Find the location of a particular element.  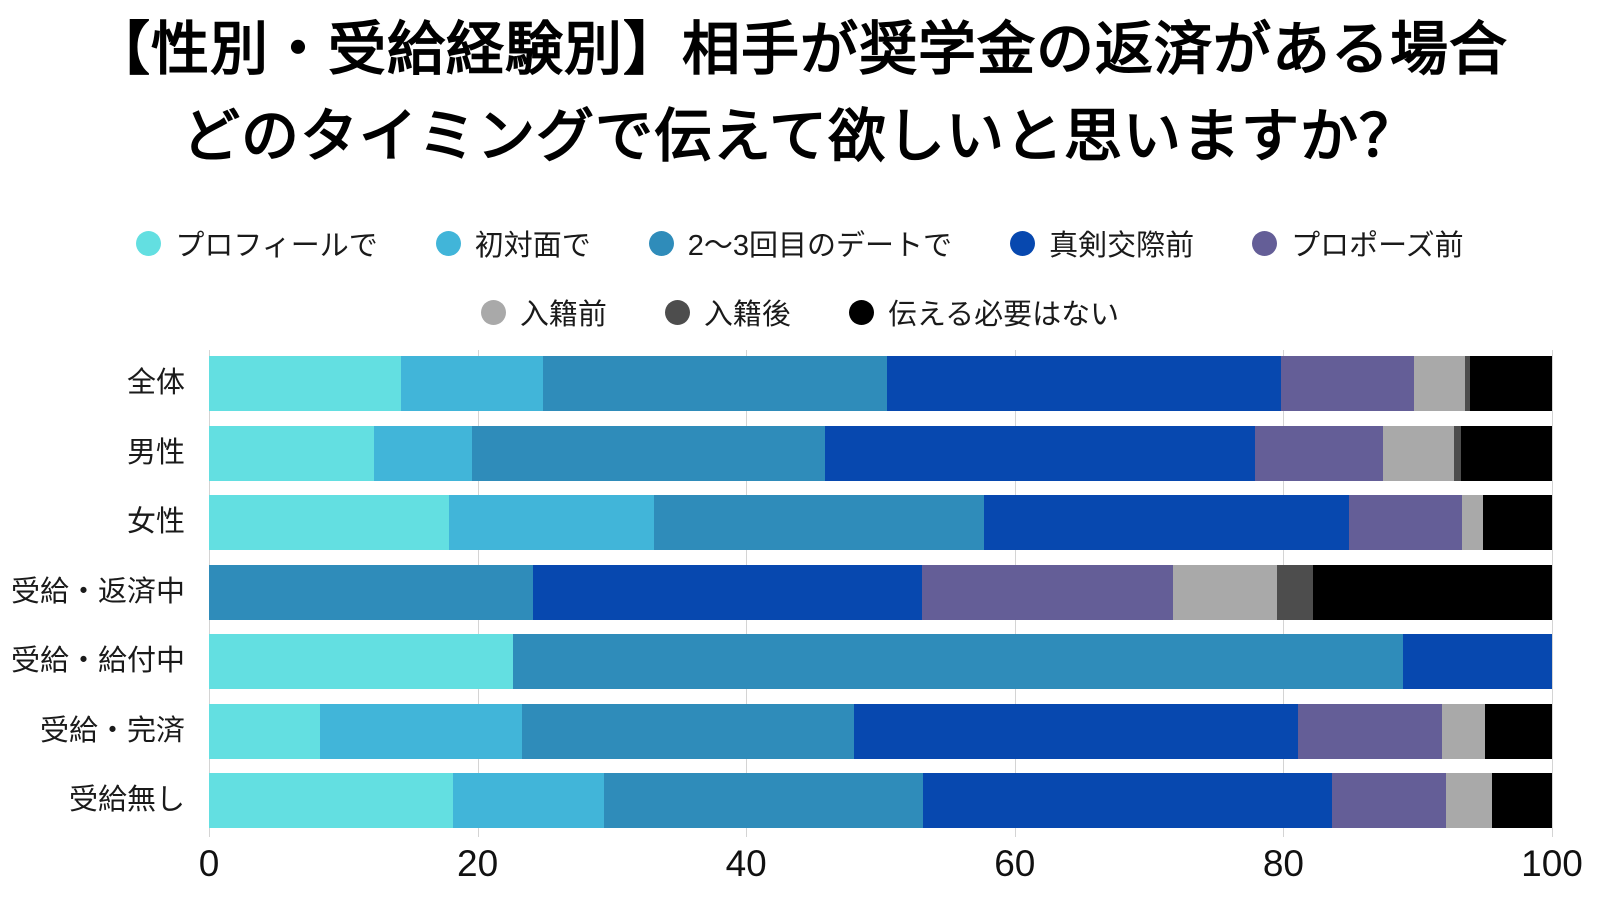

legend-label: 2〜3回目のデートで is located at coordinates (820, 246).